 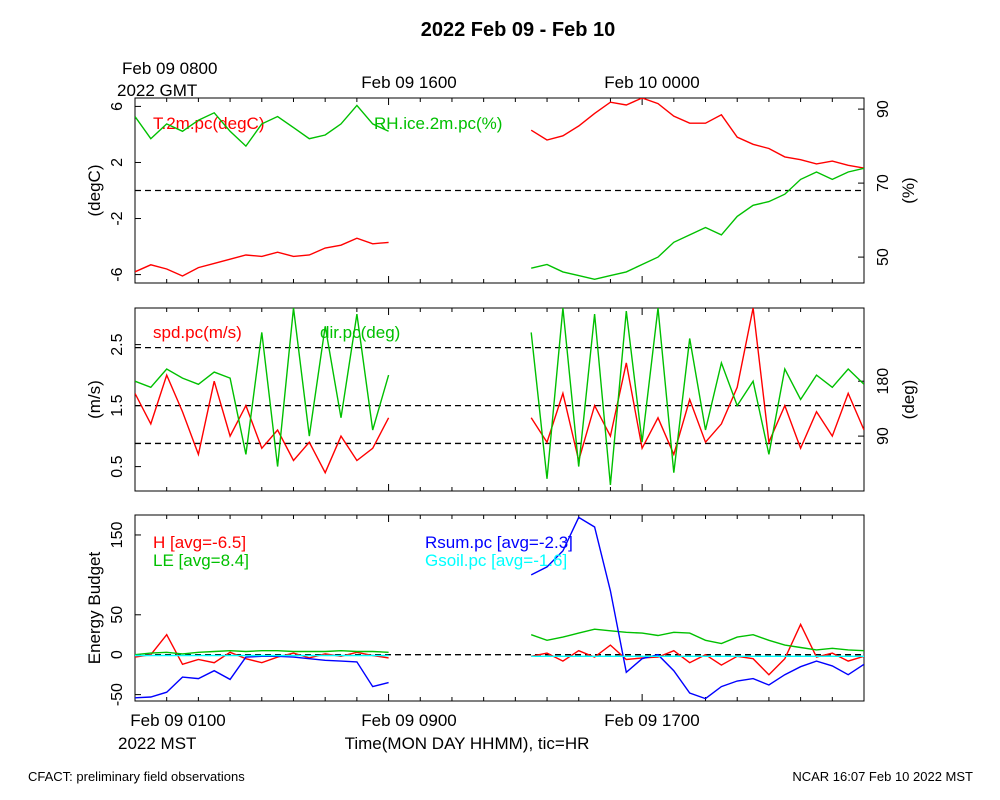 What do you see at coordinates (117, 535) in the screenshot?
I see `left-tick-label: 150` at bounding box center [117, 535].